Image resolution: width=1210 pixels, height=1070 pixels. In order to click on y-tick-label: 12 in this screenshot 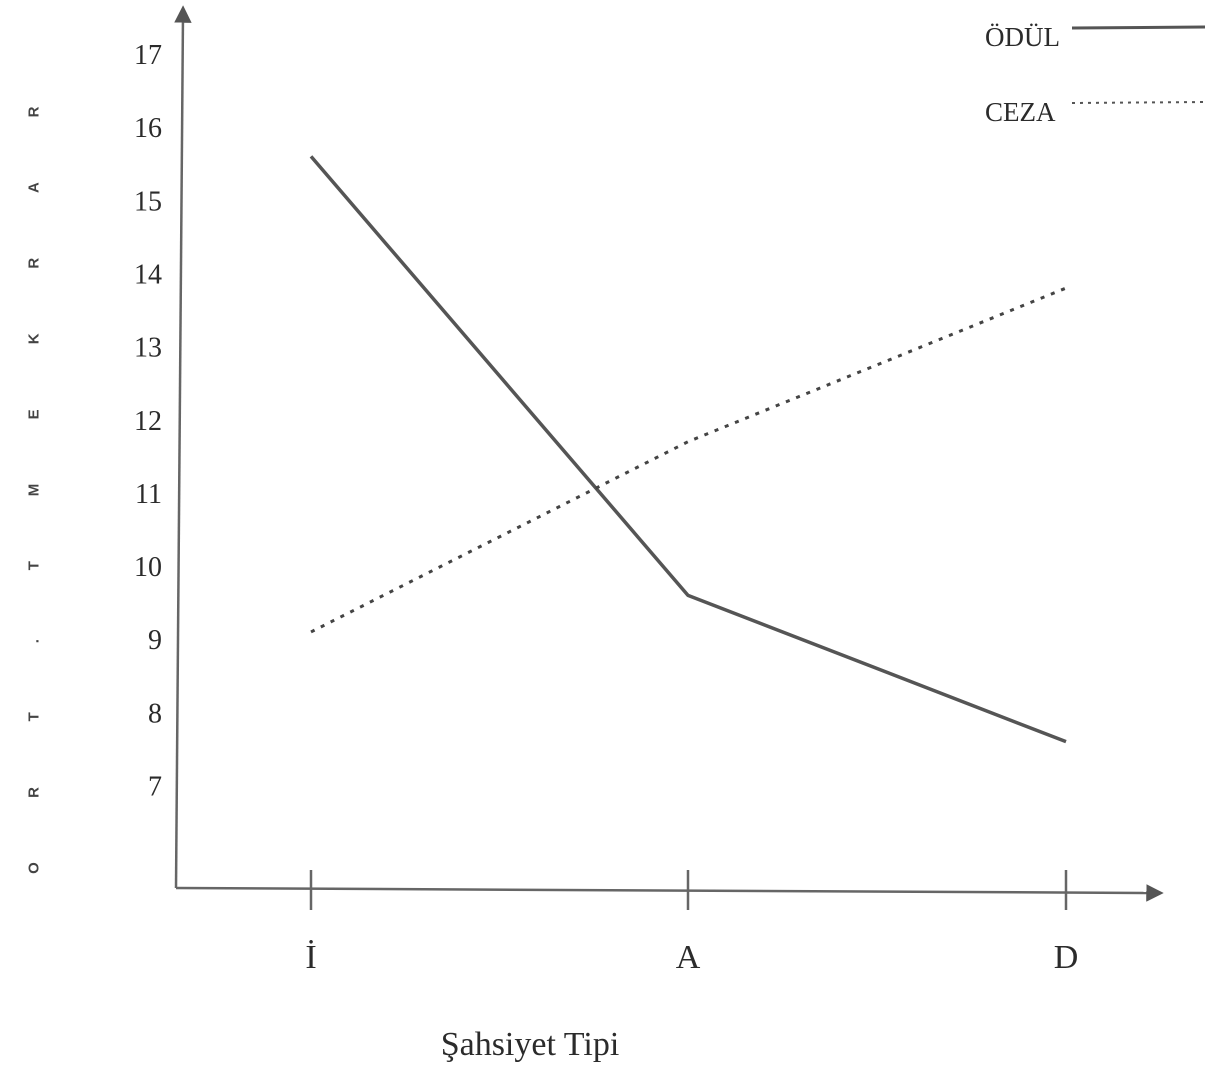, I will do `click(148, 421)`.